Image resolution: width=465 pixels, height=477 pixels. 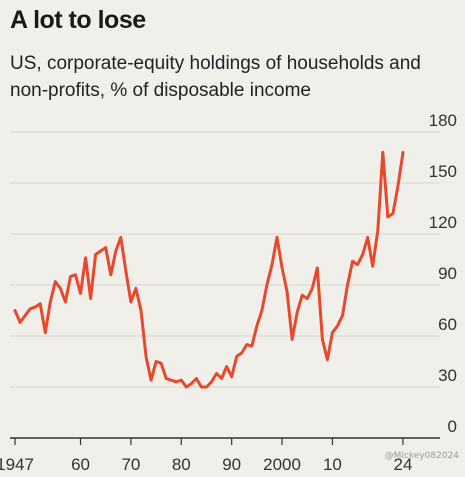 I want to click on y-tick-label: 0, so click(x=452, y=426).